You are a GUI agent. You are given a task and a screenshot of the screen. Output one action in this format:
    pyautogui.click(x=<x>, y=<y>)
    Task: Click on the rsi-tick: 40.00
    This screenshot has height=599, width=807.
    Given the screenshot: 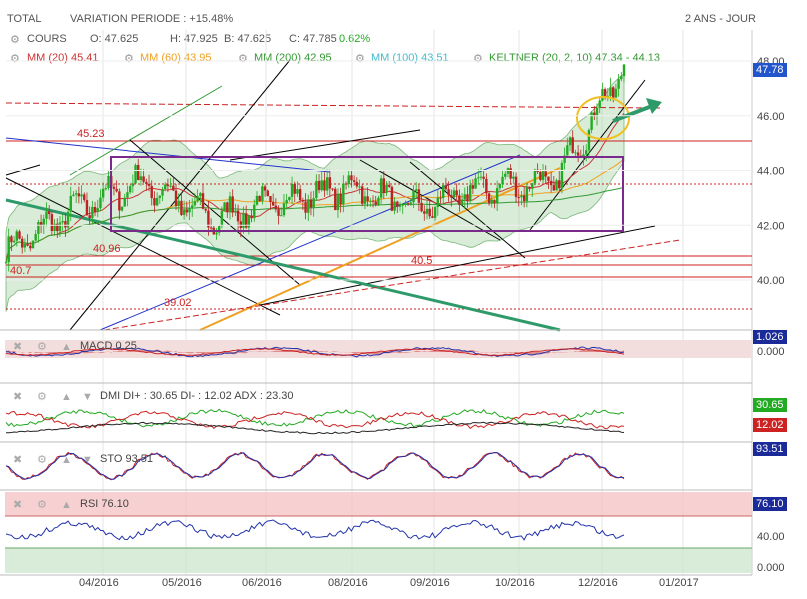 What is the action you would take?
    pyautogui.click(x=771, y=537)
    